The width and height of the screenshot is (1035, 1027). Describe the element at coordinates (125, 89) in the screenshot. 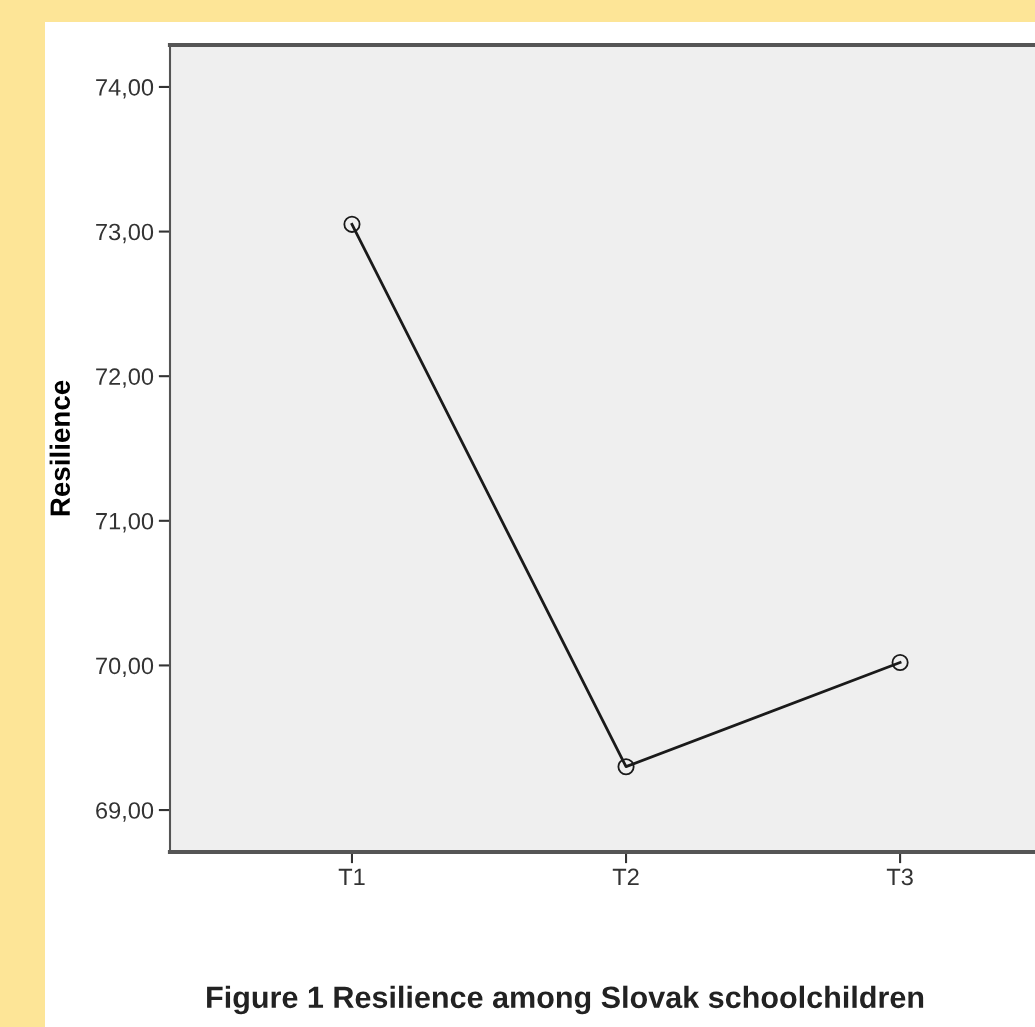

I see `y-tick-label: 74,00` at that location.